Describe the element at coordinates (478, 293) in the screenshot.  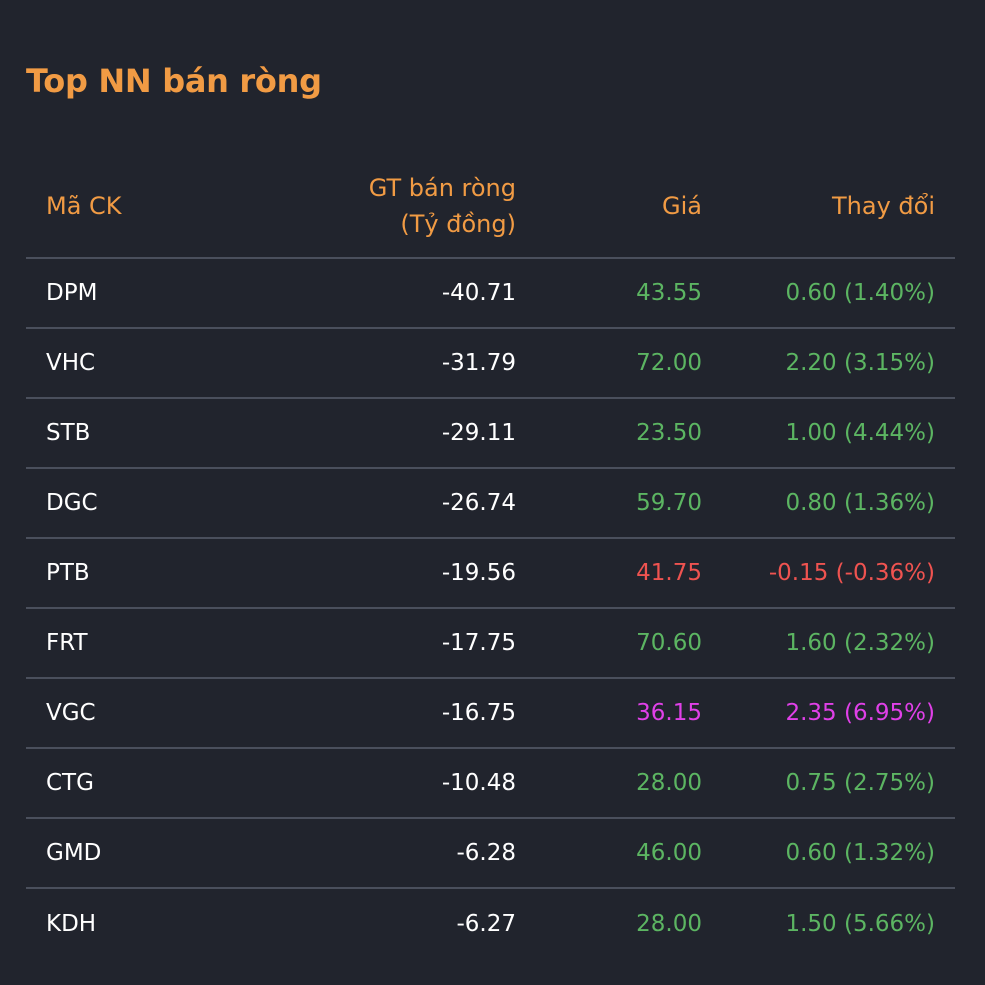
I see `row-net-sell-value: -40.71` at that location.